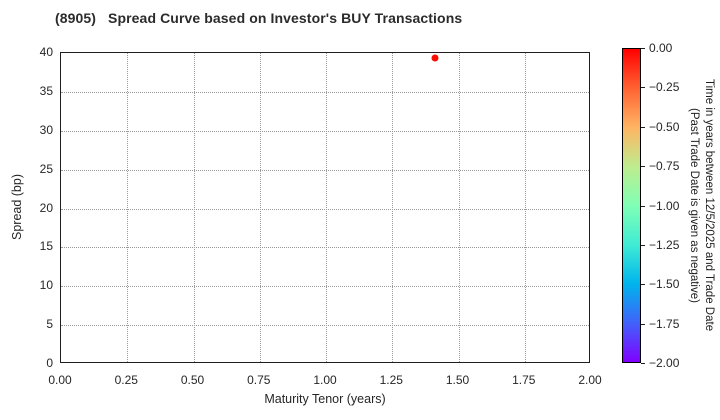  Describe the element at coordinates (664, 323) in the screenshot. I see `colorbar-tick-label: −1.75` at that location.